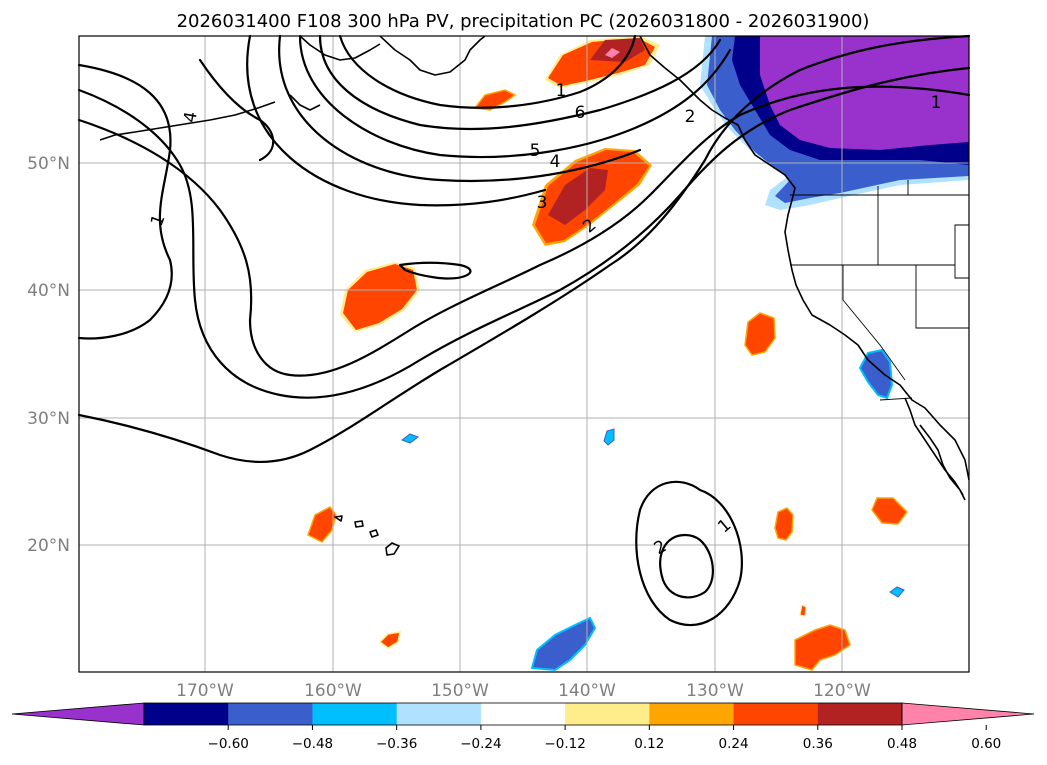 The image size is (1047, 765). I want to click on lon-label: 140°W, so click(587, 691).